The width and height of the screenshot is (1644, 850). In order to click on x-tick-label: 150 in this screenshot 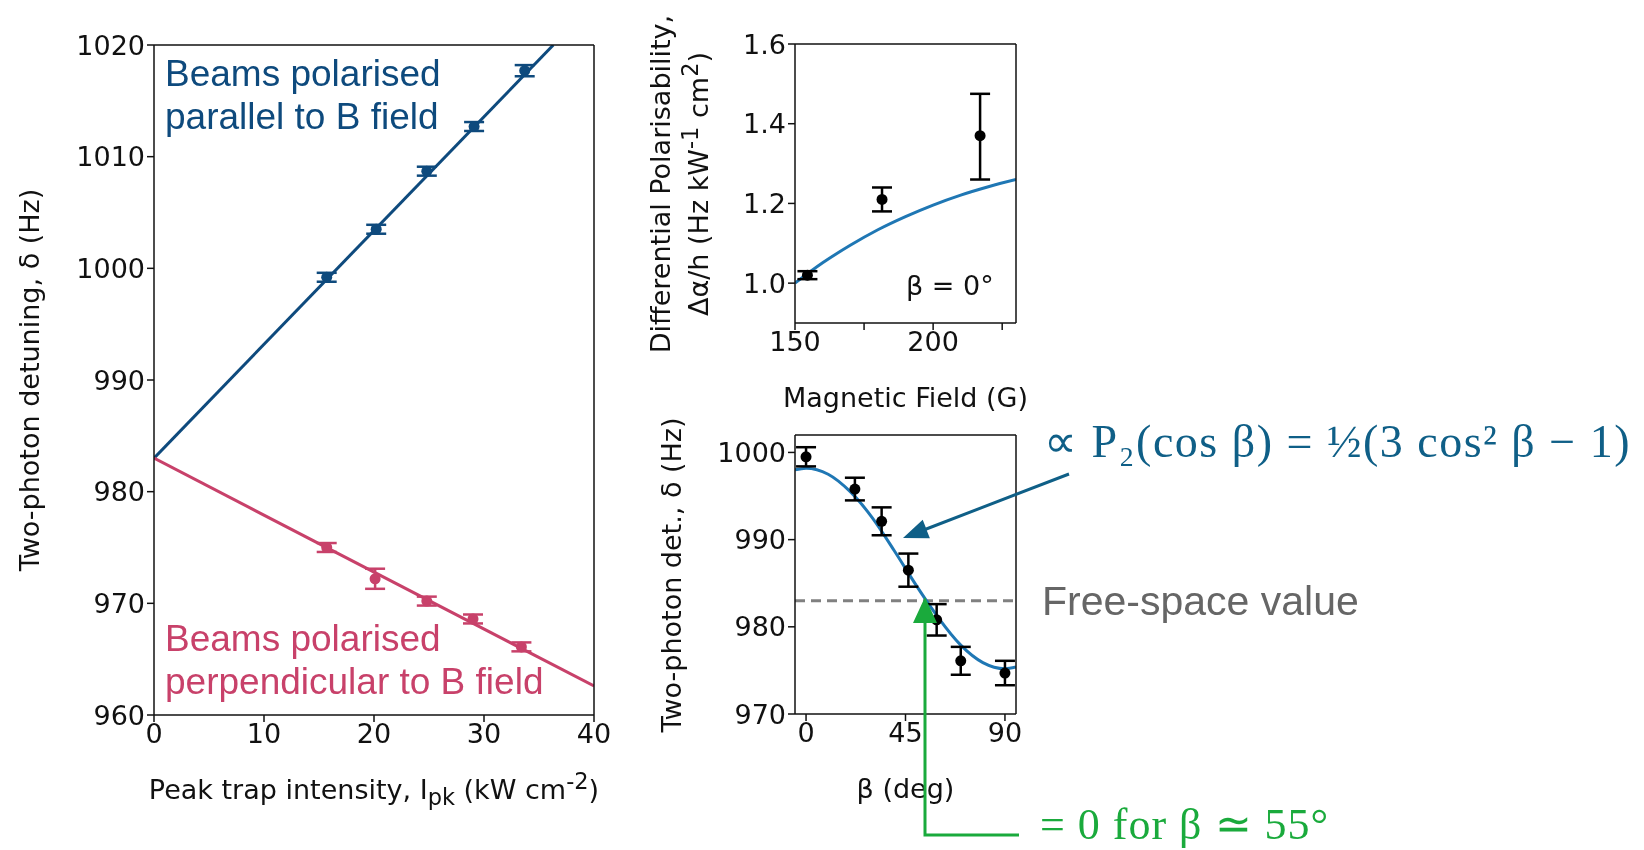, I will do `click(795, 342)`.